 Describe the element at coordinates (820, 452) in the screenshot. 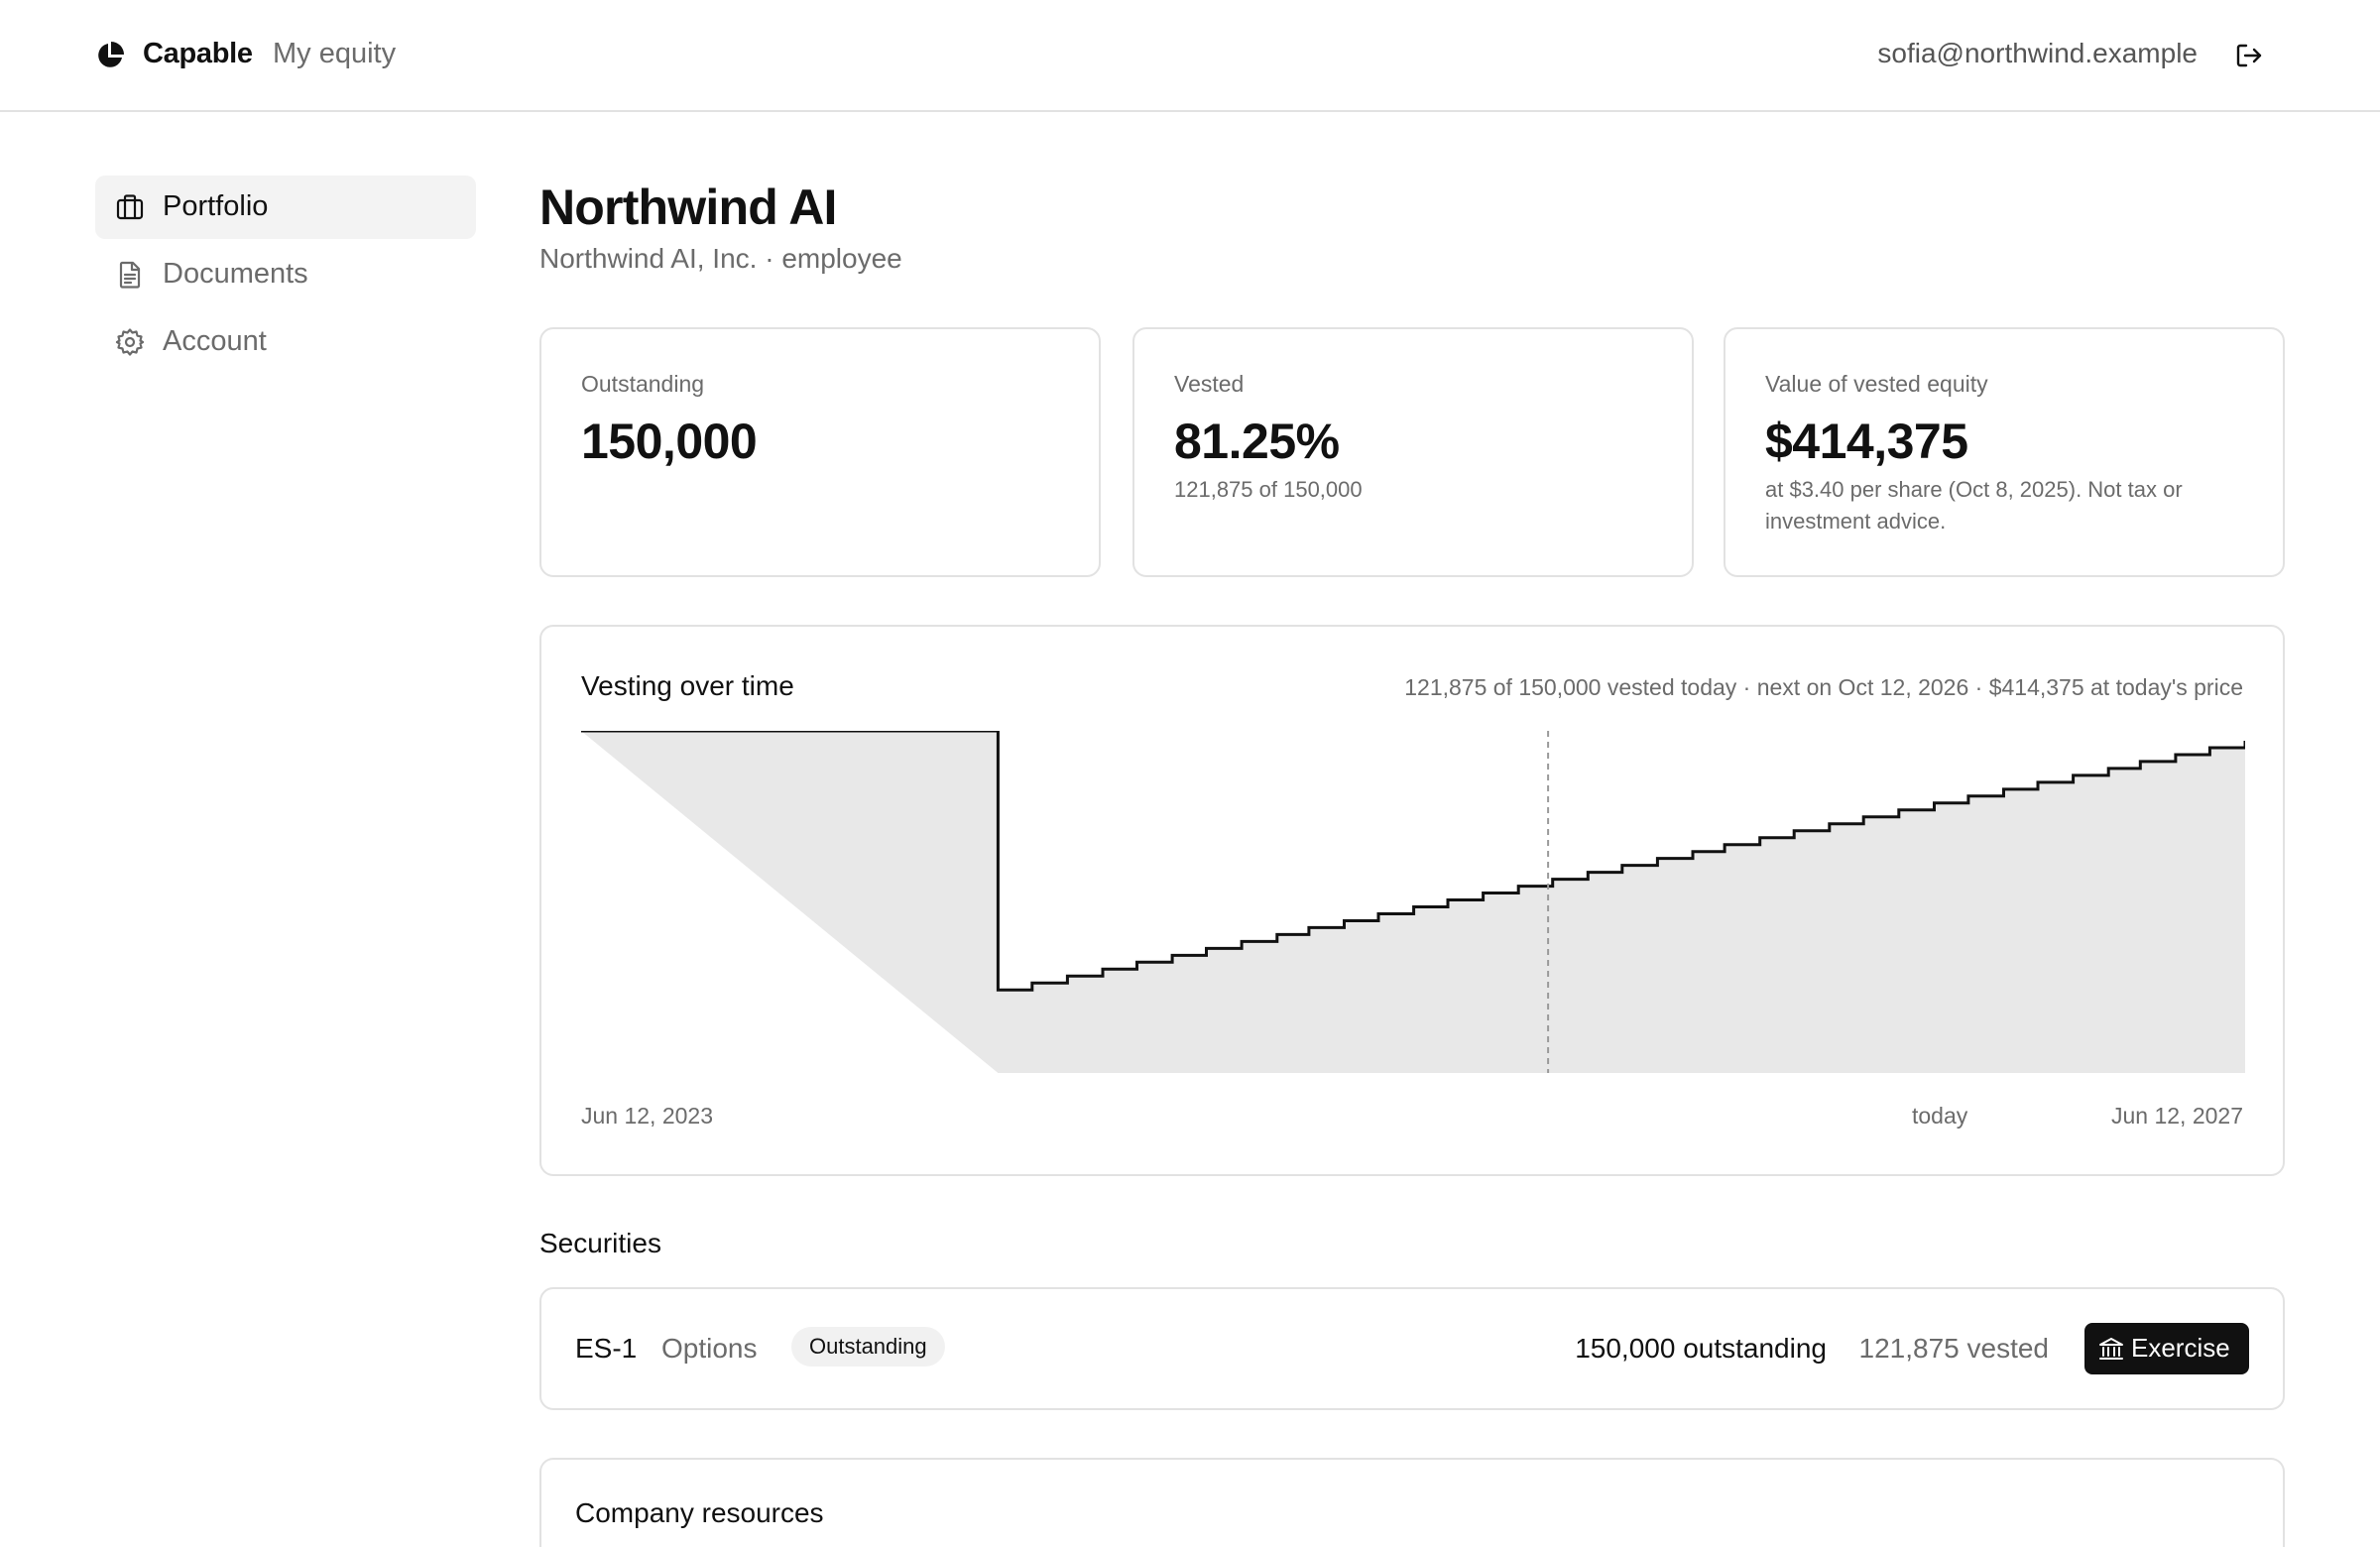

I see `stat-card-outstanding: Outstanding 150,000` at that location.